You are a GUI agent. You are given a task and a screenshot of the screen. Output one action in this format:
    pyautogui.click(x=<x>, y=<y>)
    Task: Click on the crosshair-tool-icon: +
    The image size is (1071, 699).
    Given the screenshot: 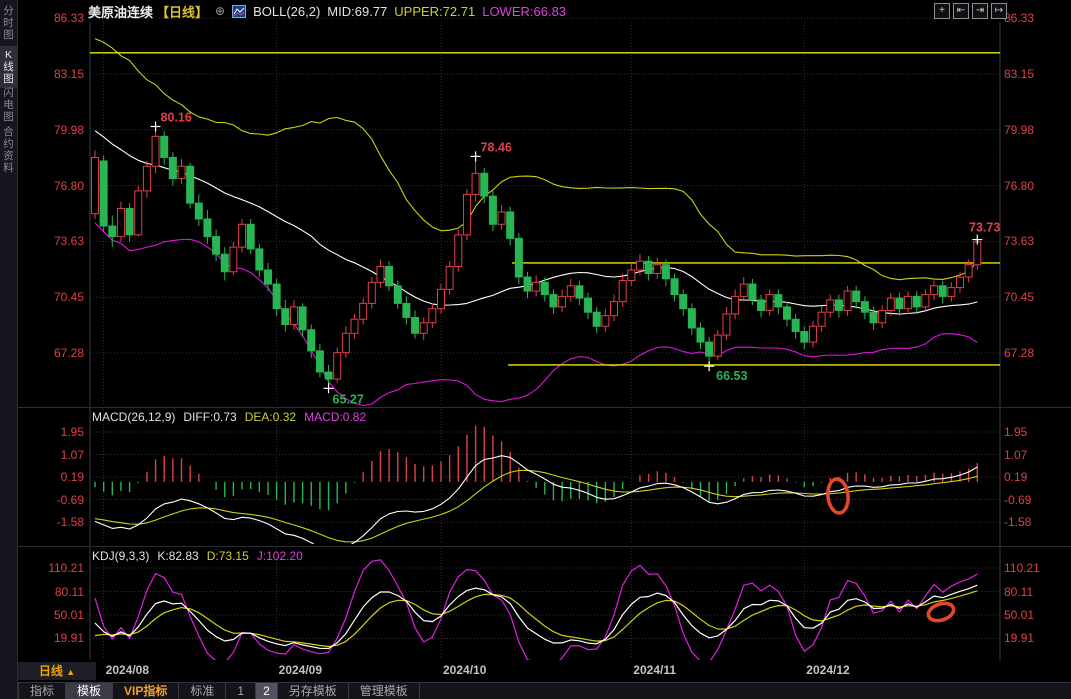 What is the action you would take?
    pyautogui.click(x=942, y=11)
    